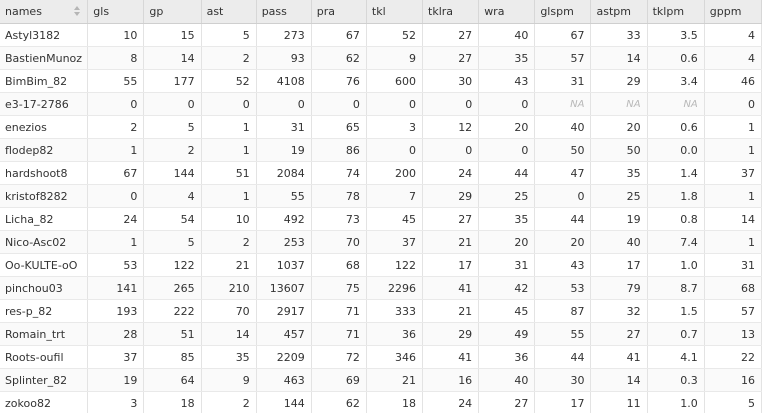 The width and height of the screenshot is (764, 416). I want to click on cell-gp: 64, so click(172, 380).